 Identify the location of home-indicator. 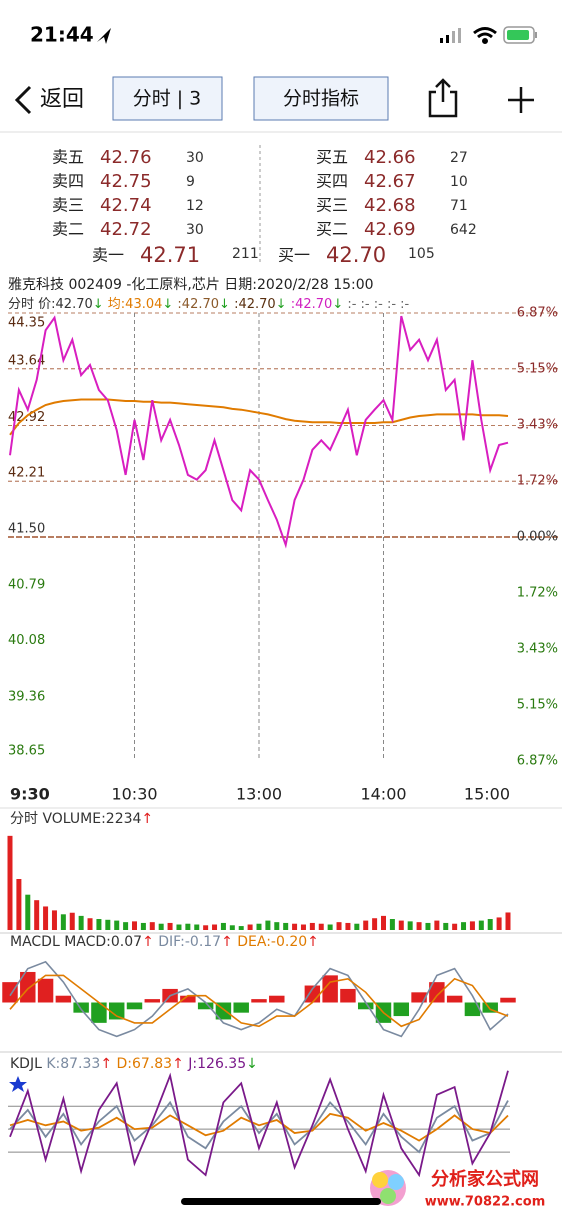
(281, 1201).